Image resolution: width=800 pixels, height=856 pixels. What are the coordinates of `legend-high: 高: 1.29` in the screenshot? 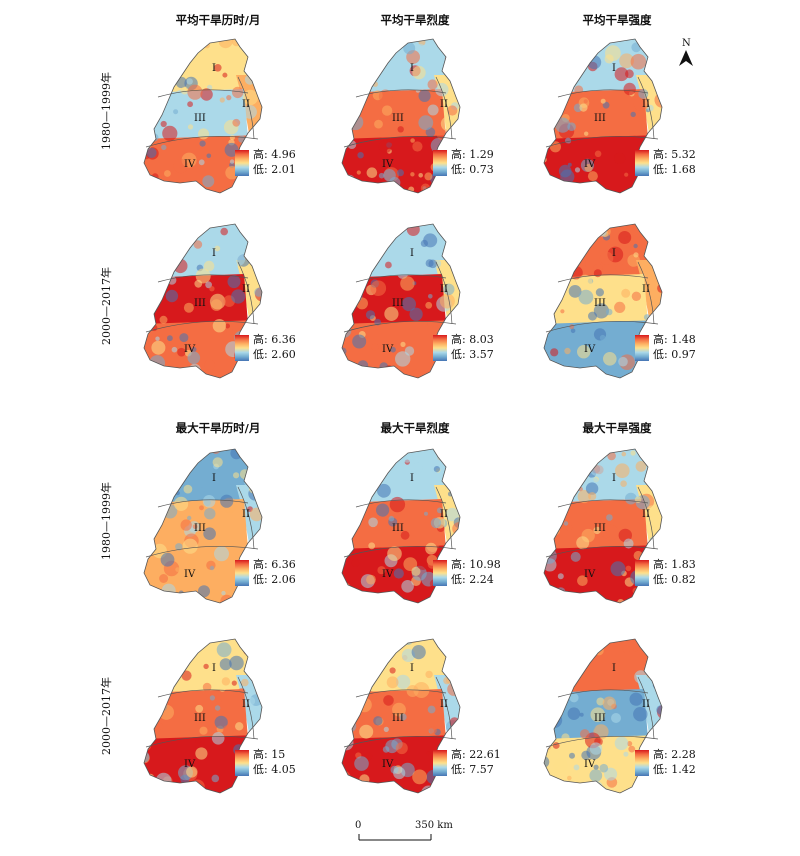 It's located at (472, 154).